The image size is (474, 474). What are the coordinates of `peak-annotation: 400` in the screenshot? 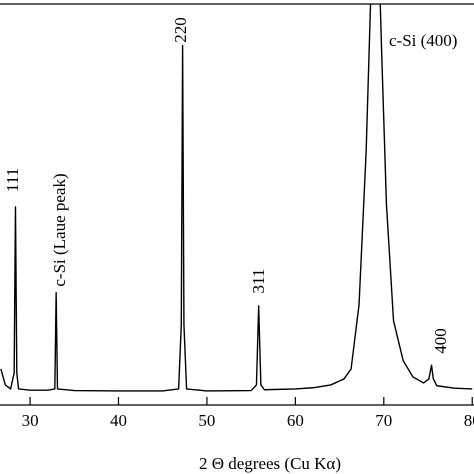 It's located at (440, 341).